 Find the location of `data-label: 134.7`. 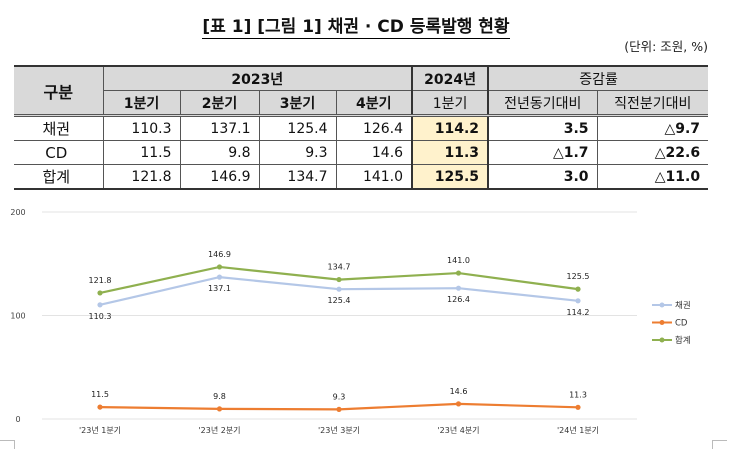

data-label: 134.7 is located at coordinates (339, 267).